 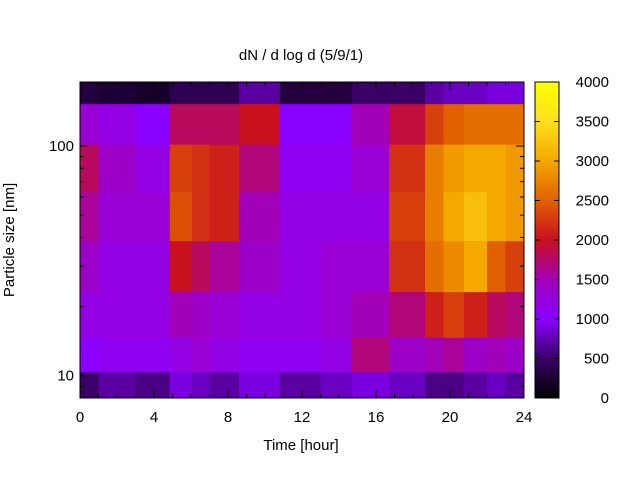 I want to click on x-tick-label: 20, so click(x=450, y=417).